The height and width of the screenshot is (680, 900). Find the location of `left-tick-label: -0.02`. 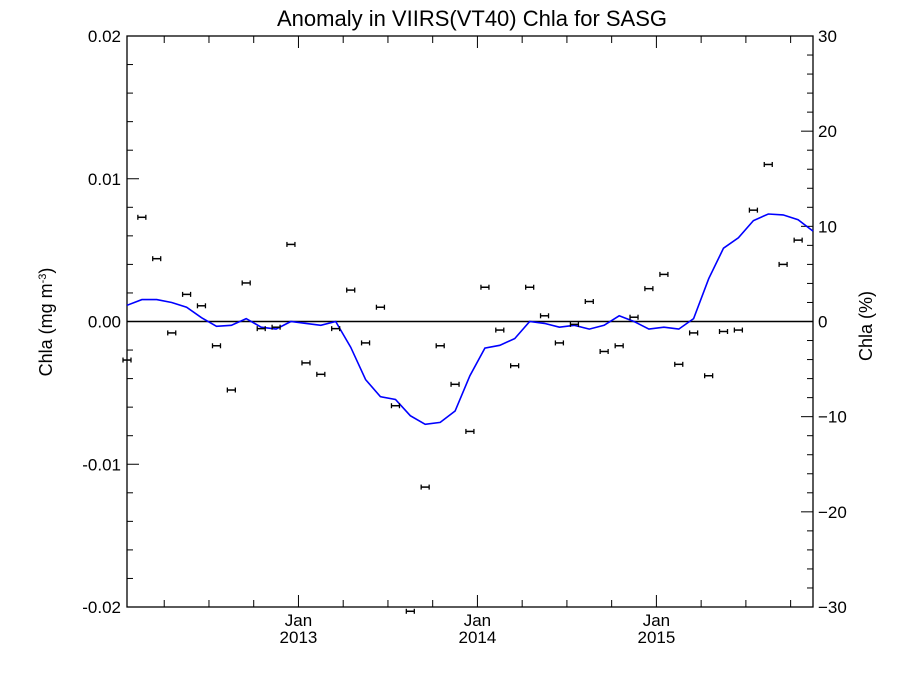

left-tick-label: -0.02 is located at coordinates (101, 607).